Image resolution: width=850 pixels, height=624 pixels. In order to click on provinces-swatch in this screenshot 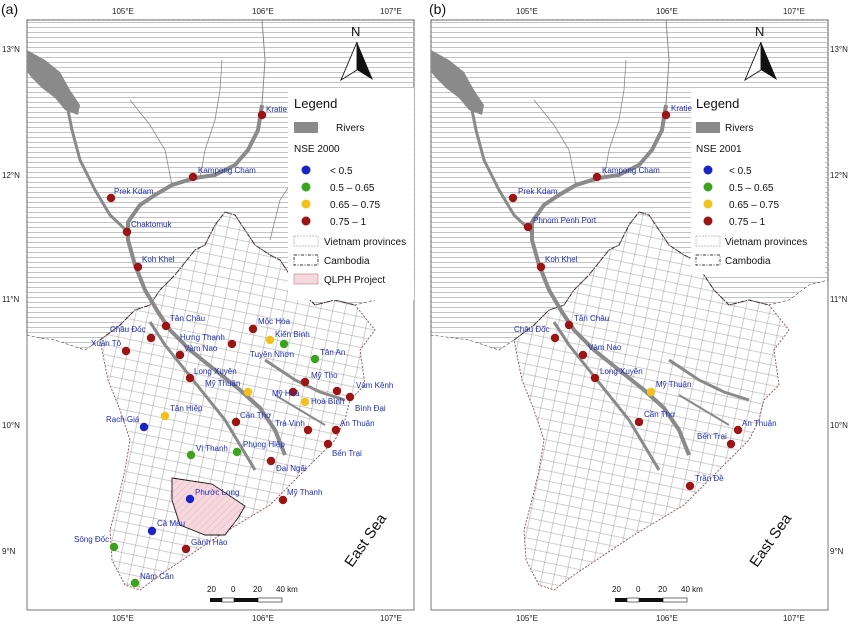, I will do `click(306, 241)`.